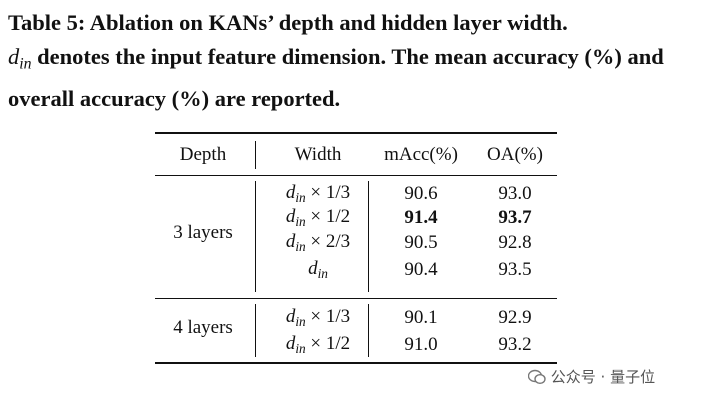 This screenshot has height=406, width=720. I want to click on oa-cell: 92.9, so click(515, 317).